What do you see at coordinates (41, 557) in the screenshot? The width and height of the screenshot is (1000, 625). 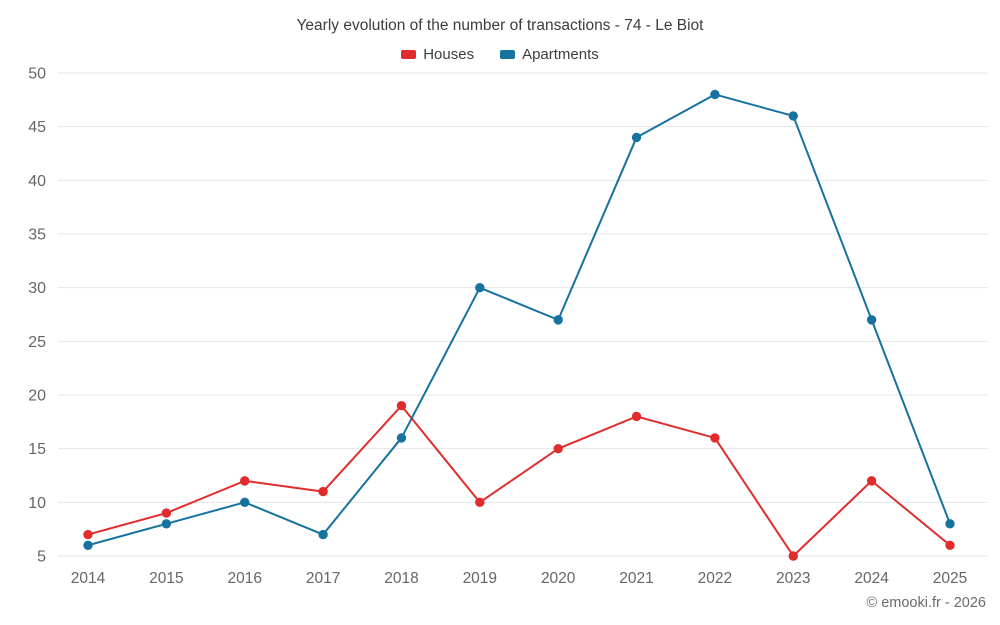 I see `y-tick-label: 5` at bounding box center [41, 557].